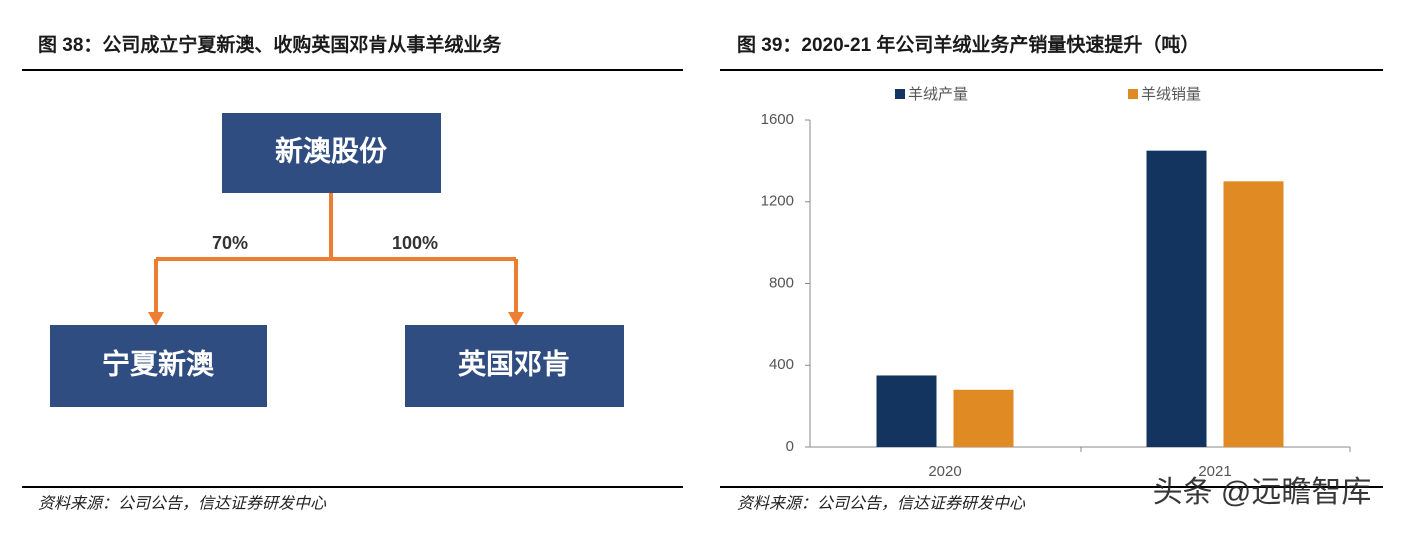 This screenshot has height=533, width=1406. What do you see at coordinates (336, 253) in the screenshot?
I see `connectors` at bounding box center [336, 253].